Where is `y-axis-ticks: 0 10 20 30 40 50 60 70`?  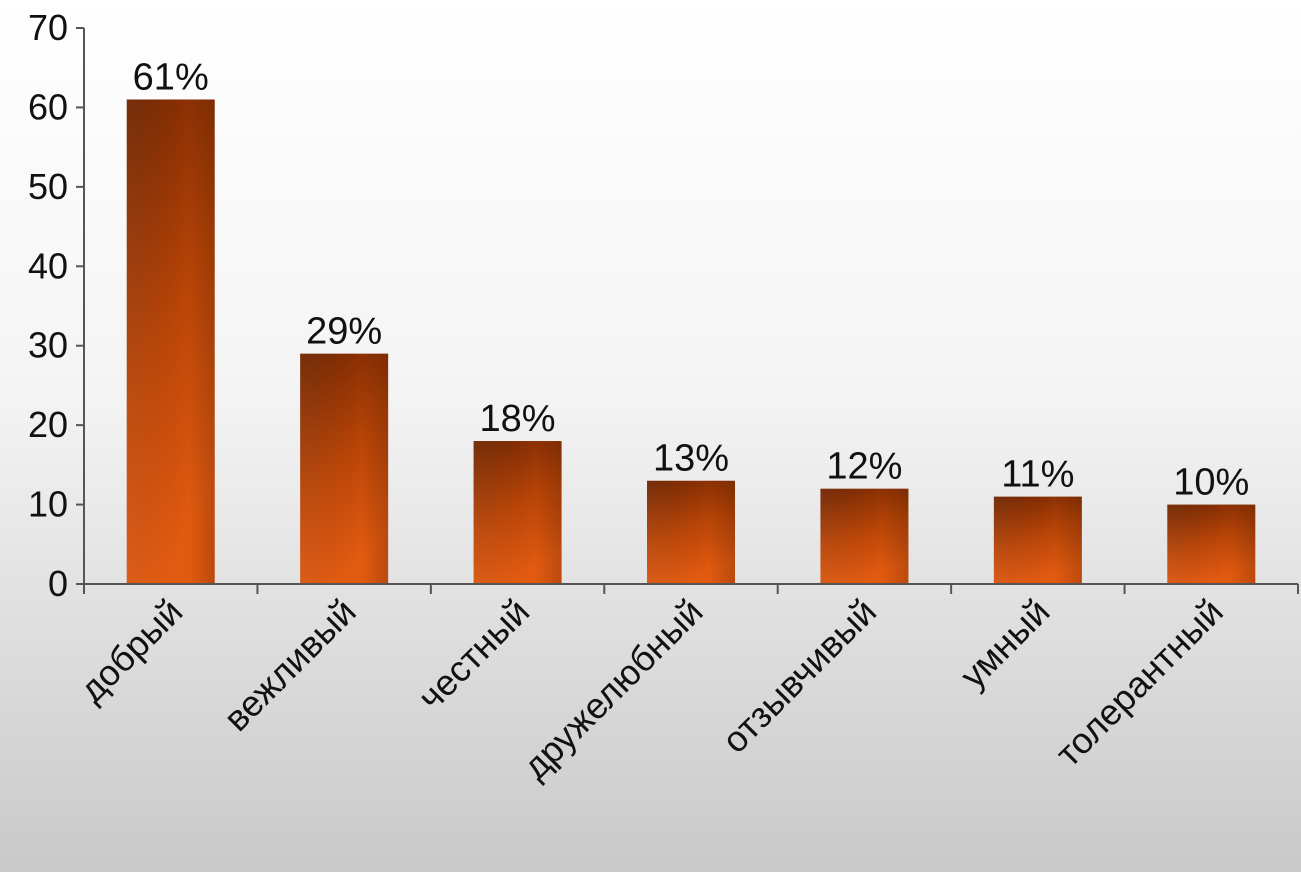 y-axis-ticks: 0 10 20 30 40 50 60 70 is located at coordinates (56, 305).